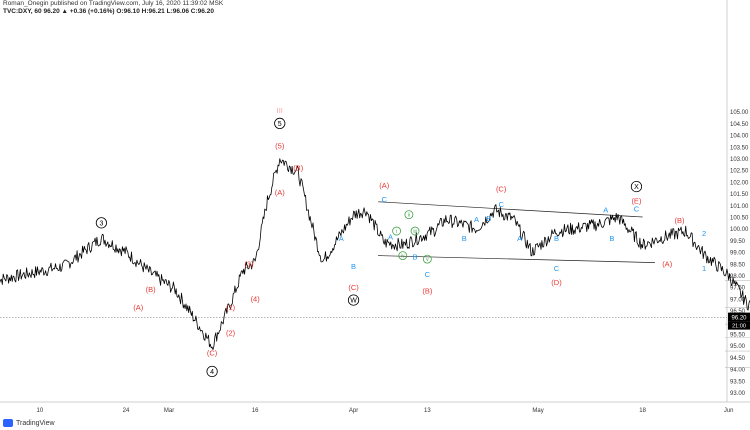 The image size is (750, 430). What do you see at coordinates (739, 172) in the screenshot?
I see `price-axis-label: 102.50` at bounding box center [739, 172].